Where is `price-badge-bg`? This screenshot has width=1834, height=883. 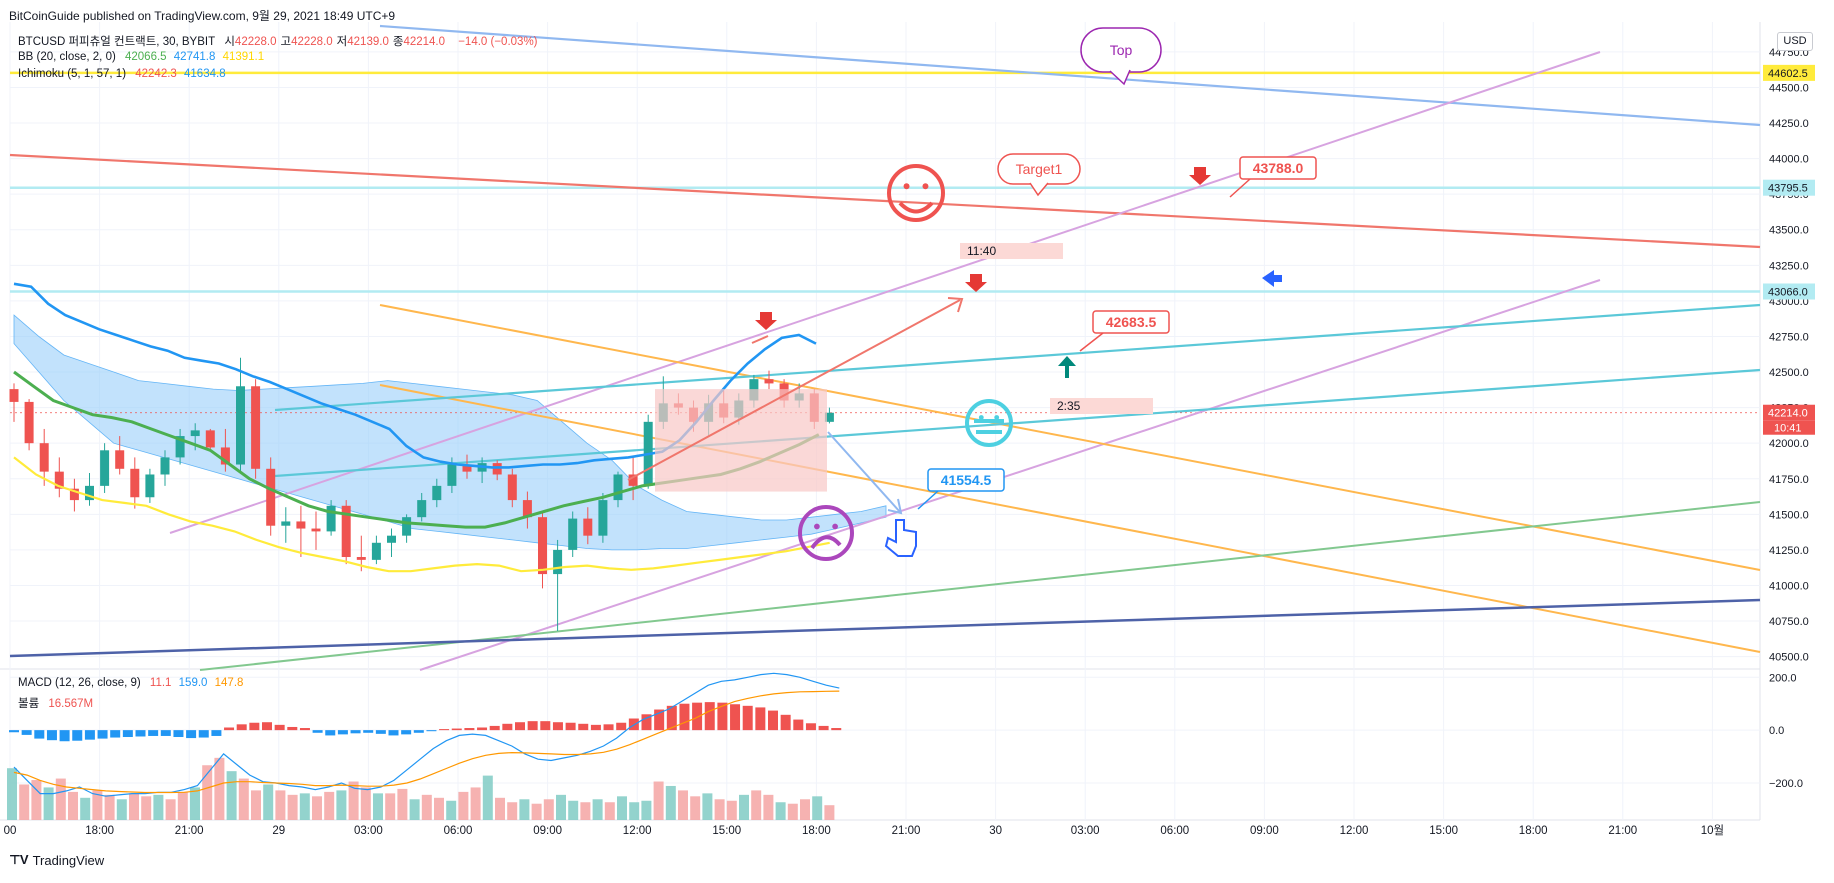 price-badge-bg is located at coordinates (1789, 72).